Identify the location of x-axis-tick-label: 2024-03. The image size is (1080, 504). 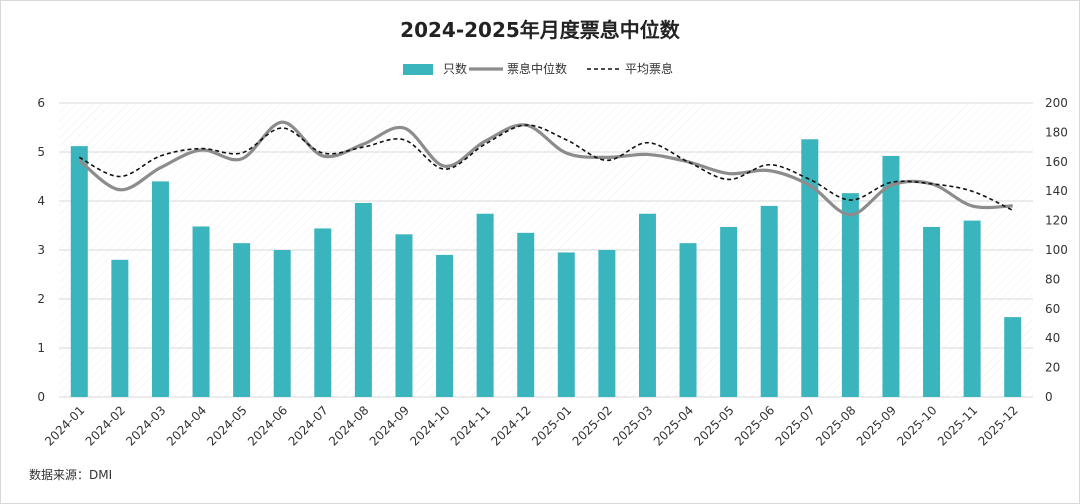
(145, 425).